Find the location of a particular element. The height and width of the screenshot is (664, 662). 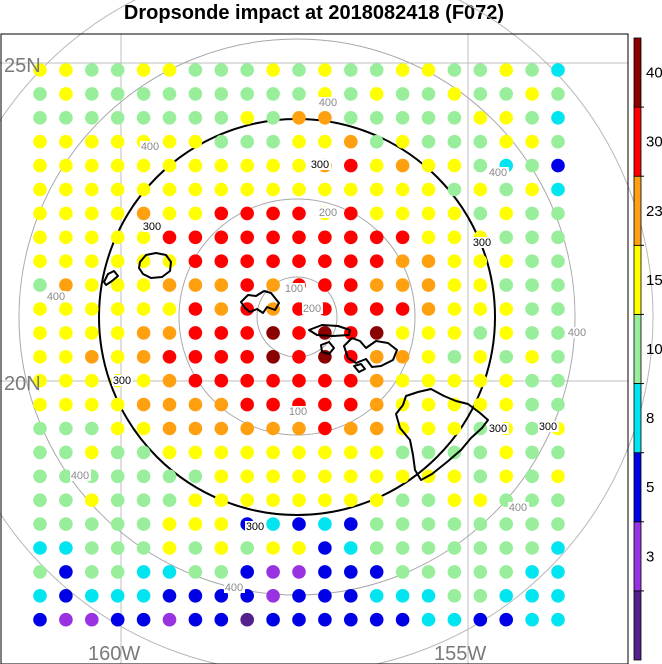

island-big-island is located at coordinates (442, 434).